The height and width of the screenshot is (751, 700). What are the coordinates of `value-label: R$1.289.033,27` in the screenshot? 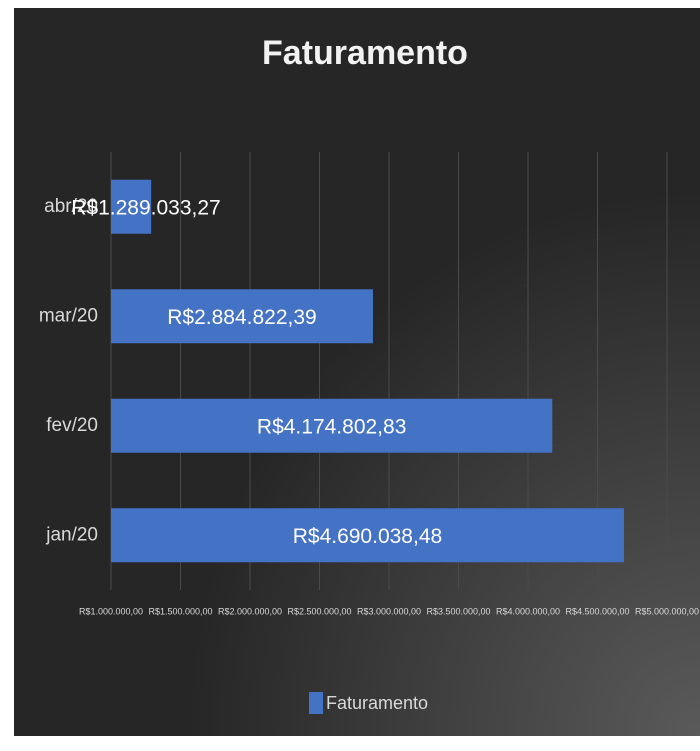 It's located at (145, 207).